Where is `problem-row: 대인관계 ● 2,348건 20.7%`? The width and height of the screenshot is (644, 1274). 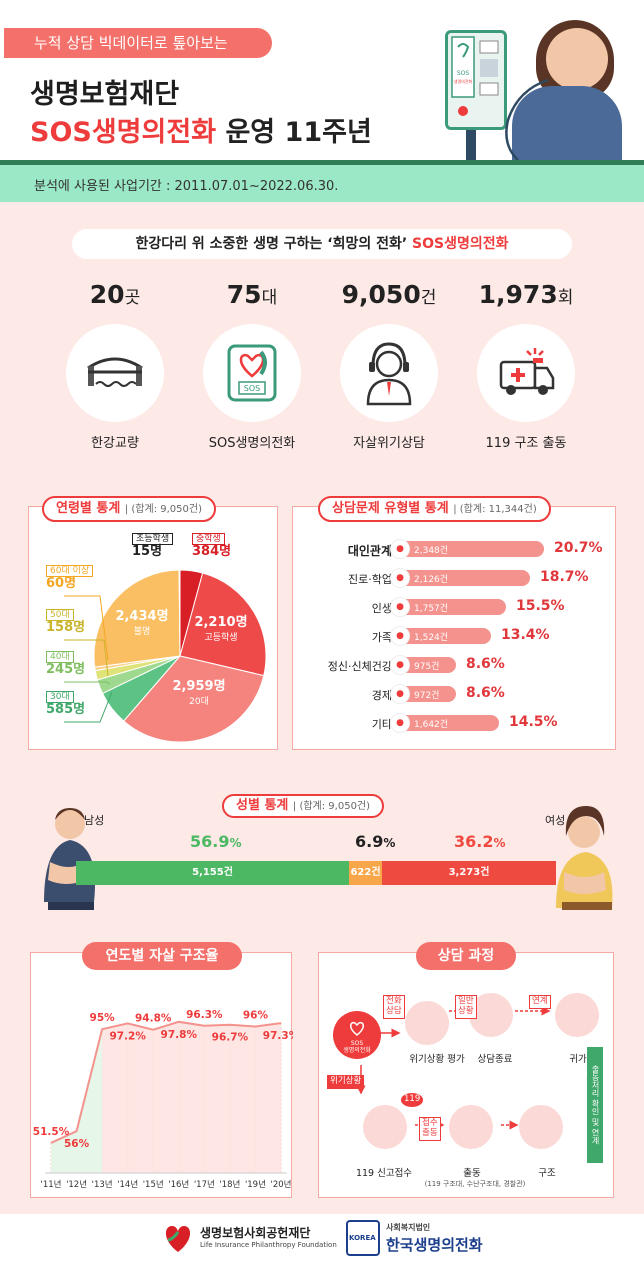 problem-row: 대인관계 ● 2,348건 20.7% is located at coordinates (465, 549).